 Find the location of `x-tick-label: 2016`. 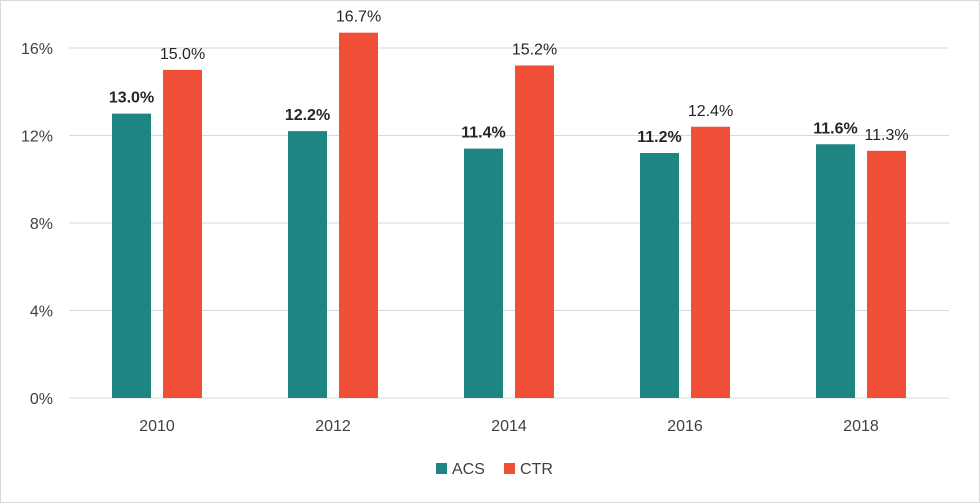

x-tick-label: 2016 is located at coordinates (685, 426).